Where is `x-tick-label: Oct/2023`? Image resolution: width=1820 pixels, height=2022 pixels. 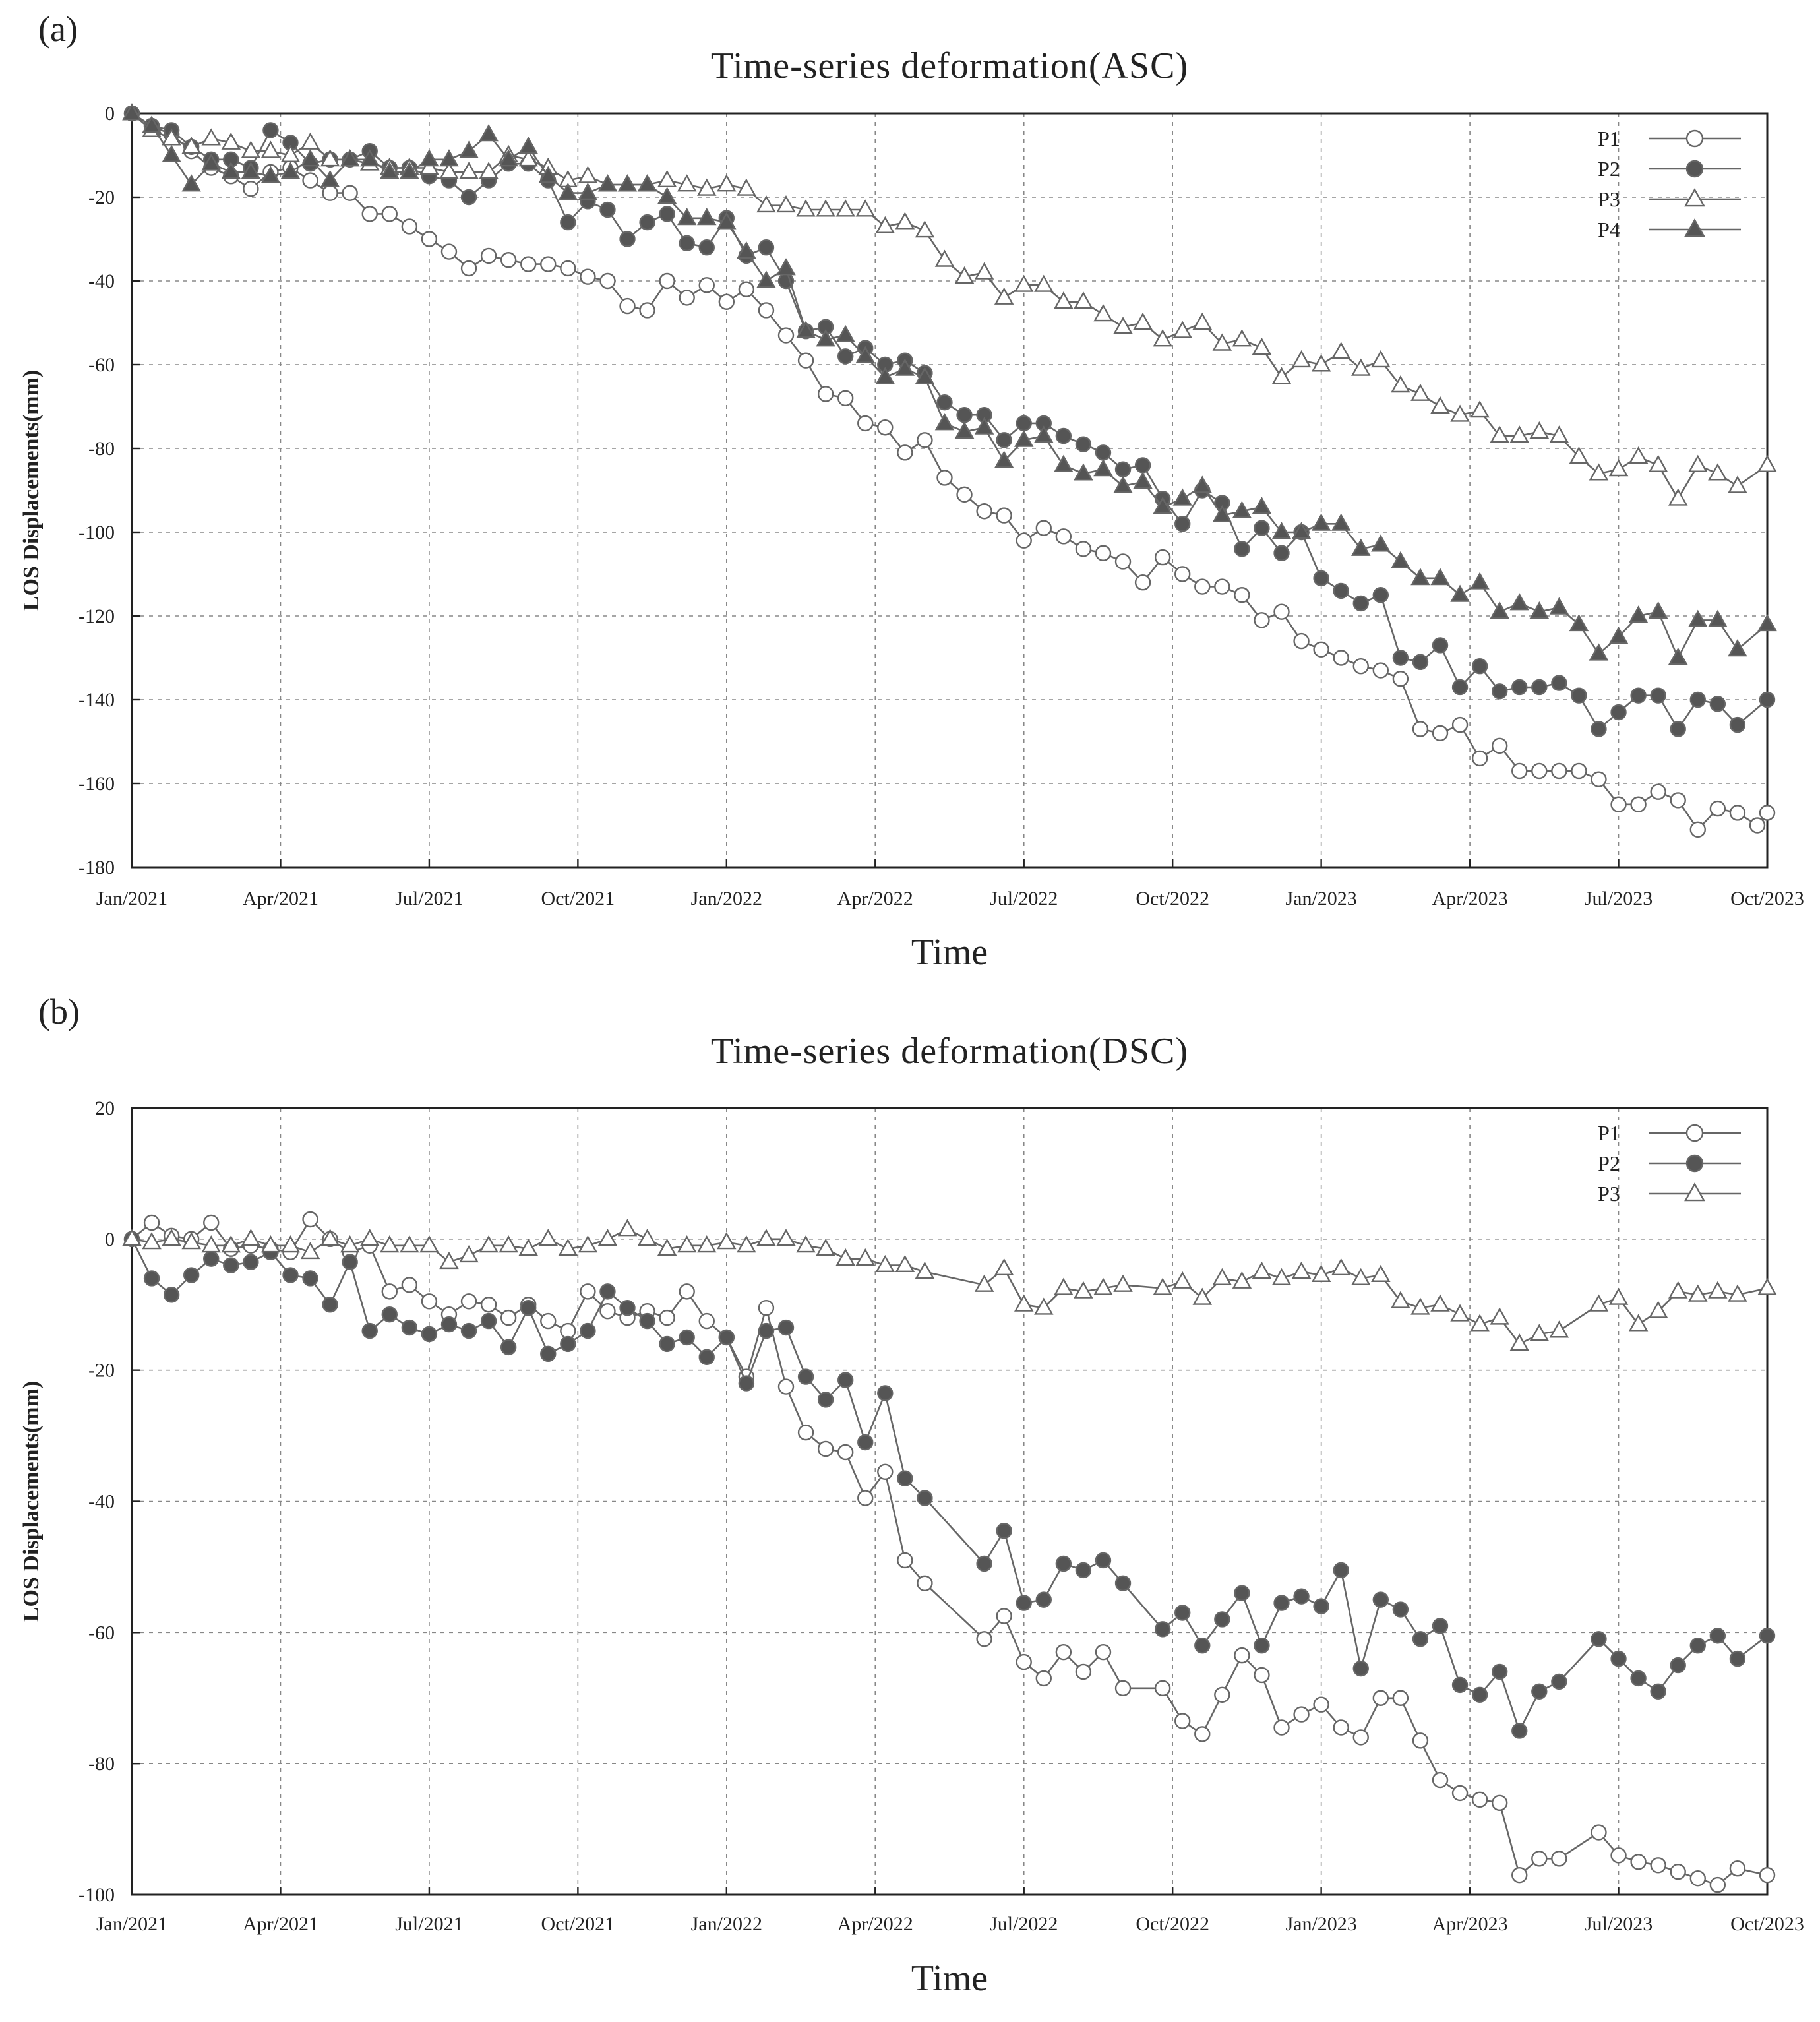
x-tick-label: Oct/2023 is located at coordinates (1767, 1924).